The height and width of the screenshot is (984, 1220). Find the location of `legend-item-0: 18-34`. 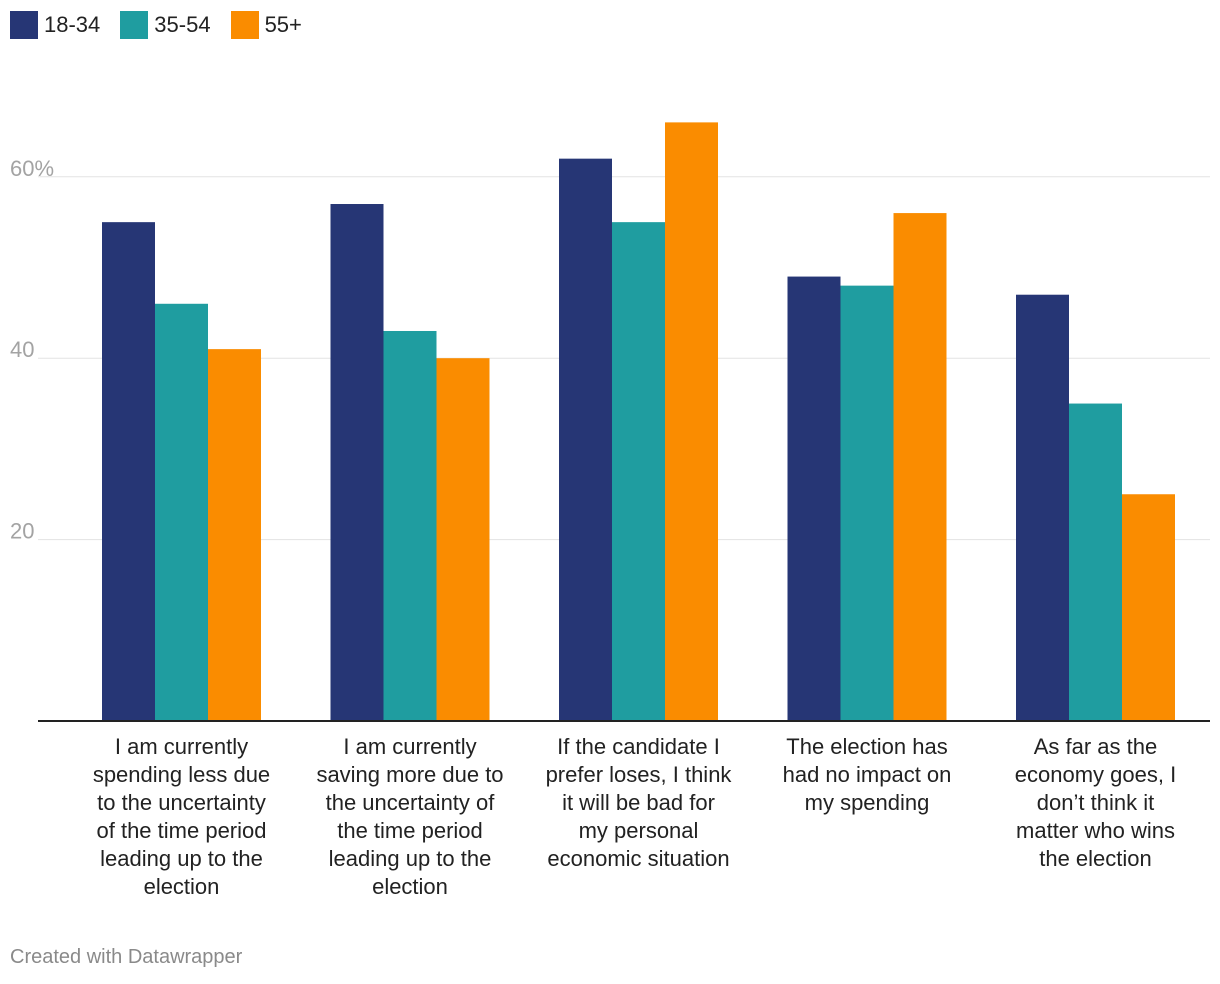

legend-item-0: 18-34 is located at coordinates (55, 25).